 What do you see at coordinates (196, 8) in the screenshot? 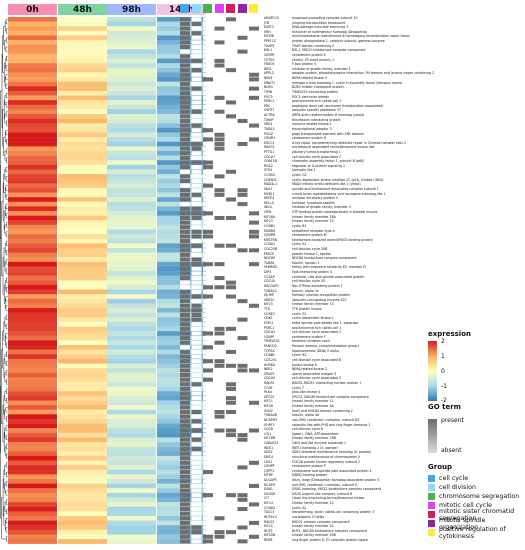
I see `go-column-header` at bounding box center [196, 8].